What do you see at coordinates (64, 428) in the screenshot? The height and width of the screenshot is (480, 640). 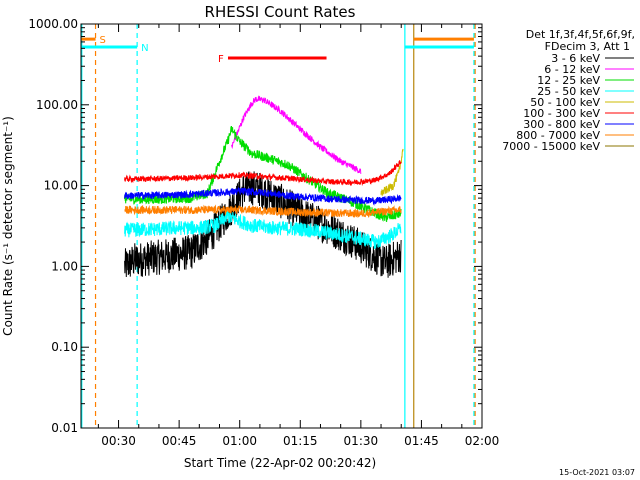 I see `y-tick-label: 0.01` at bounding box center [64, 428].